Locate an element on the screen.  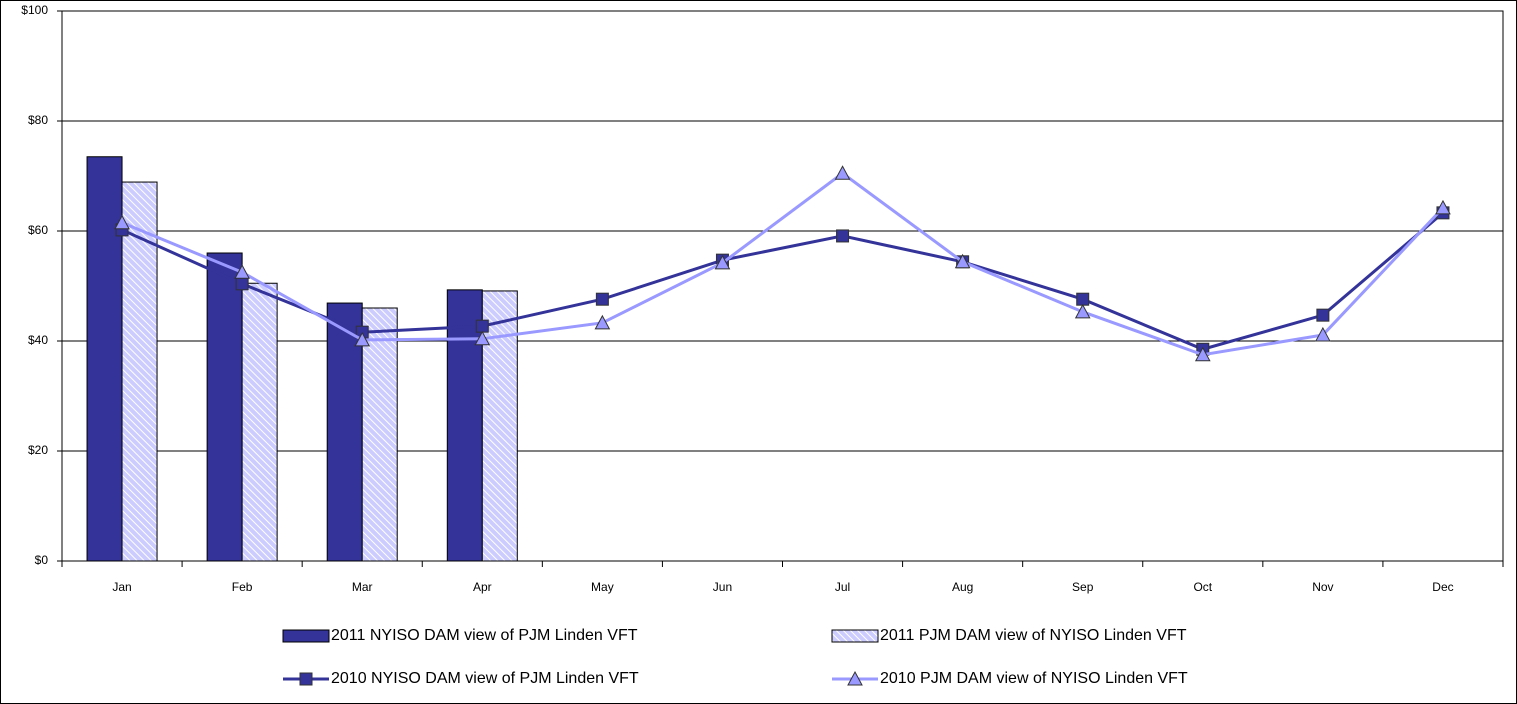
y-tick-label: $100 is located at coordinates (34, 10).